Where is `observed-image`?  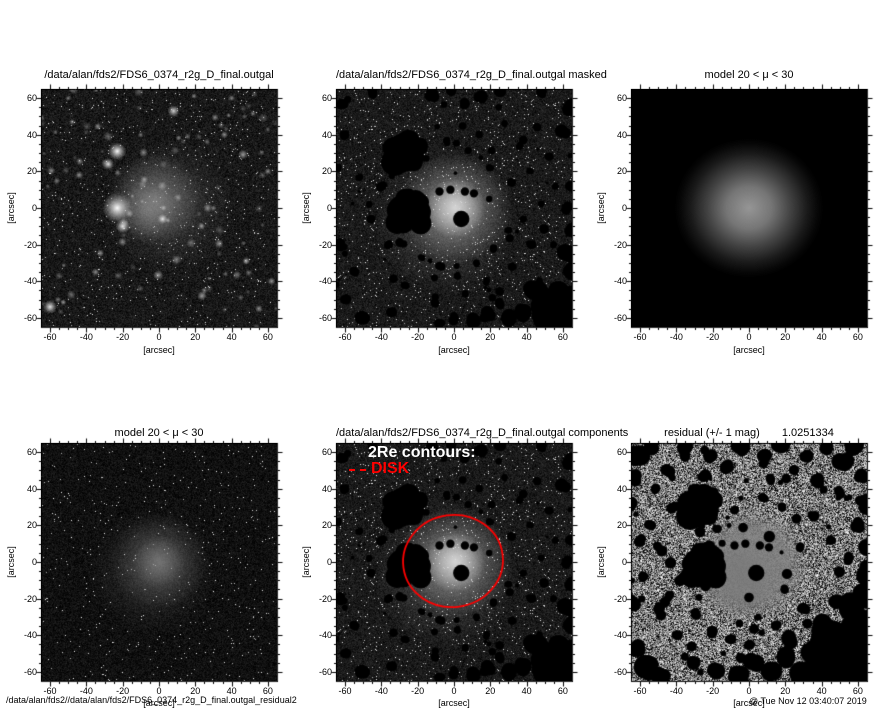 observed-image is located at coordinates (159, 208).